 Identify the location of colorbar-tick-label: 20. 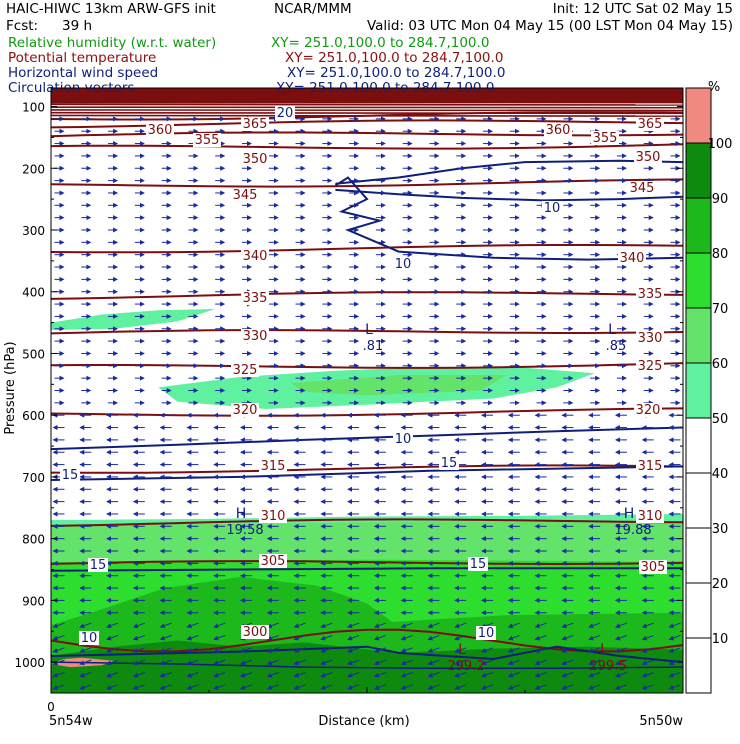
(720, 584).